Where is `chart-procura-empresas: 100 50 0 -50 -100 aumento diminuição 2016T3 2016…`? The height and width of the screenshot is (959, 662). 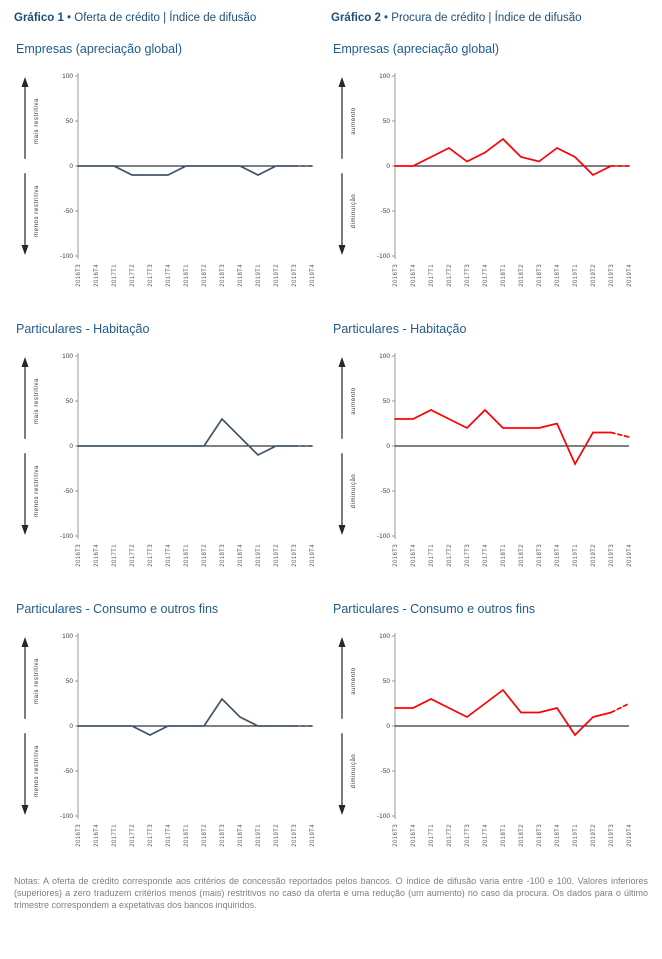
chart-procura-empresas: 100 50 0 -50 -100 aumento diminuição 2016T3 2016… is located at coordinates (484, 184).